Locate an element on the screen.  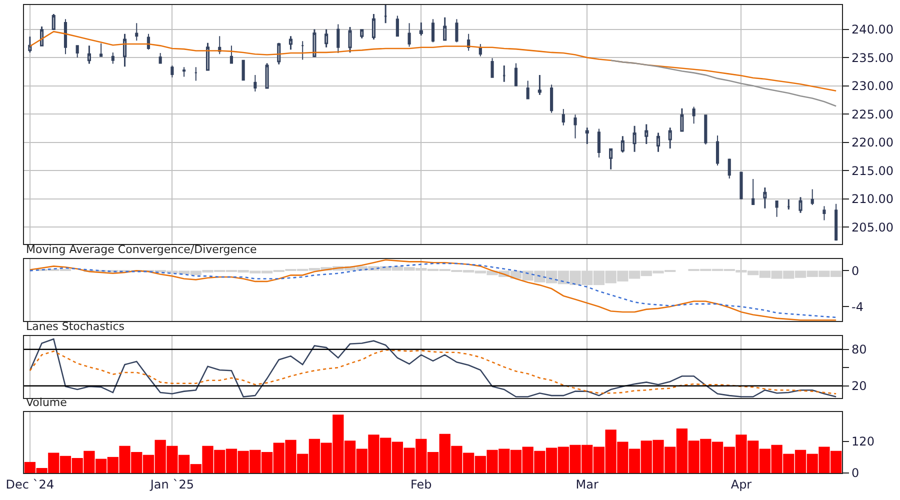
x-tick-label: Jan `25 is located at coordinates (171, 485).